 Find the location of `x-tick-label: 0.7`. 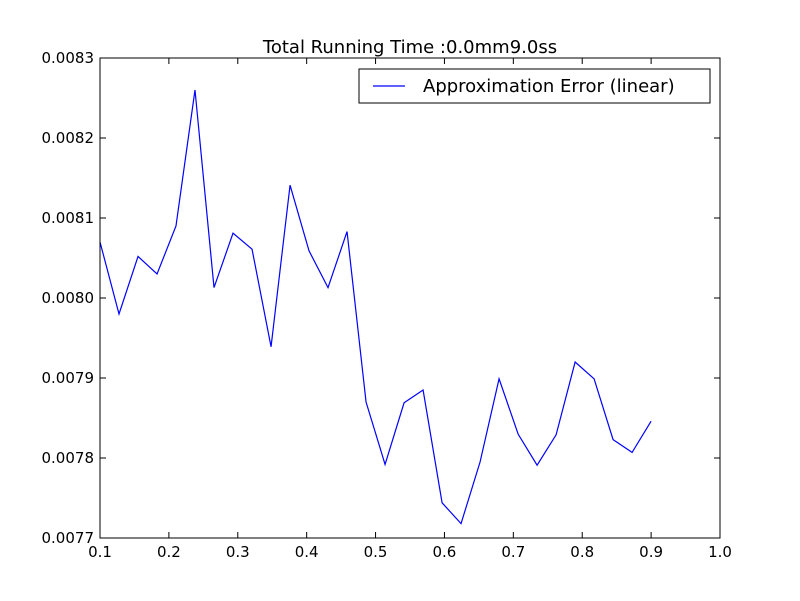

x-tick-label: 0.7 is located at coordinates (513, 552).